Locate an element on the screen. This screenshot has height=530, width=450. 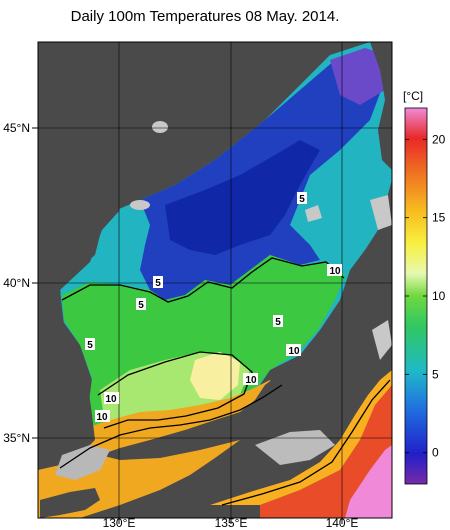
warm-yellow-patch is located at coordinates (215, 376).